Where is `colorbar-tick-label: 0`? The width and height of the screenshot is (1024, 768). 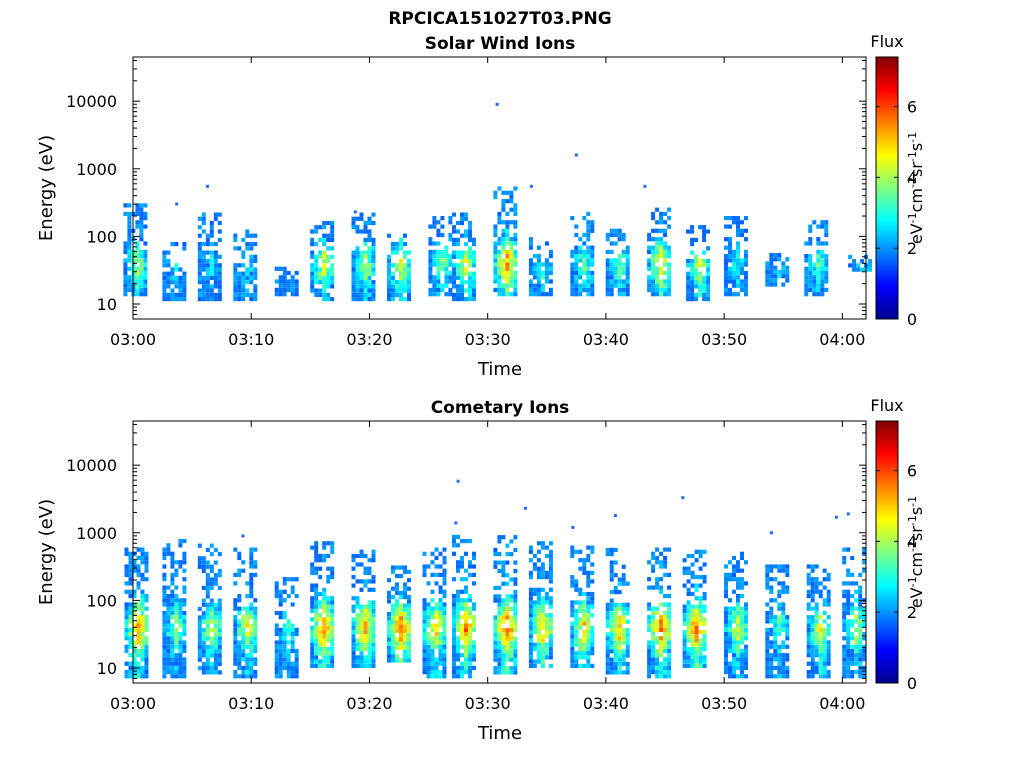
colorbar-tick-label: 0 is located at coordinates (912, 683).